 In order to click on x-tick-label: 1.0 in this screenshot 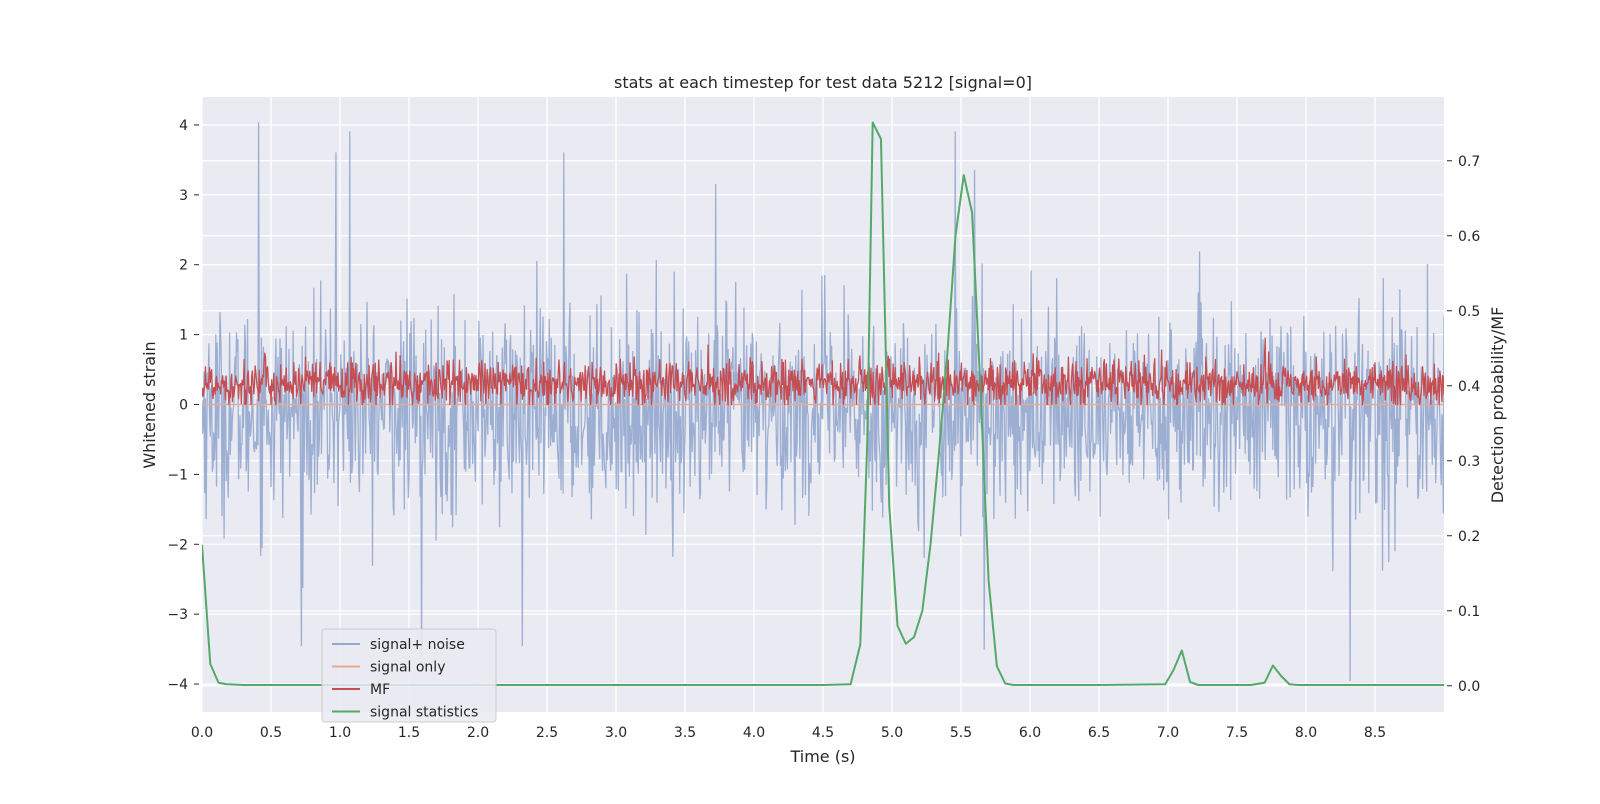, I will do `click(340, 733)`.